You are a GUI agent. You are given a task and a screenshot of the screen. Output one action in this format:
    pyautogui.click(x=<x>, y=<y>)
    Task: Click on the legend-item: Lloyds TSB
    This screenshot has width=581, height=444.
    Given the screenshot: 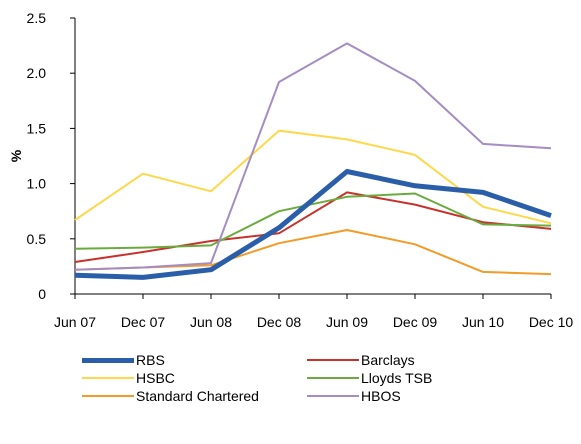 What is the action you would take?
    pyautogui.click(x=369, y=378)
    